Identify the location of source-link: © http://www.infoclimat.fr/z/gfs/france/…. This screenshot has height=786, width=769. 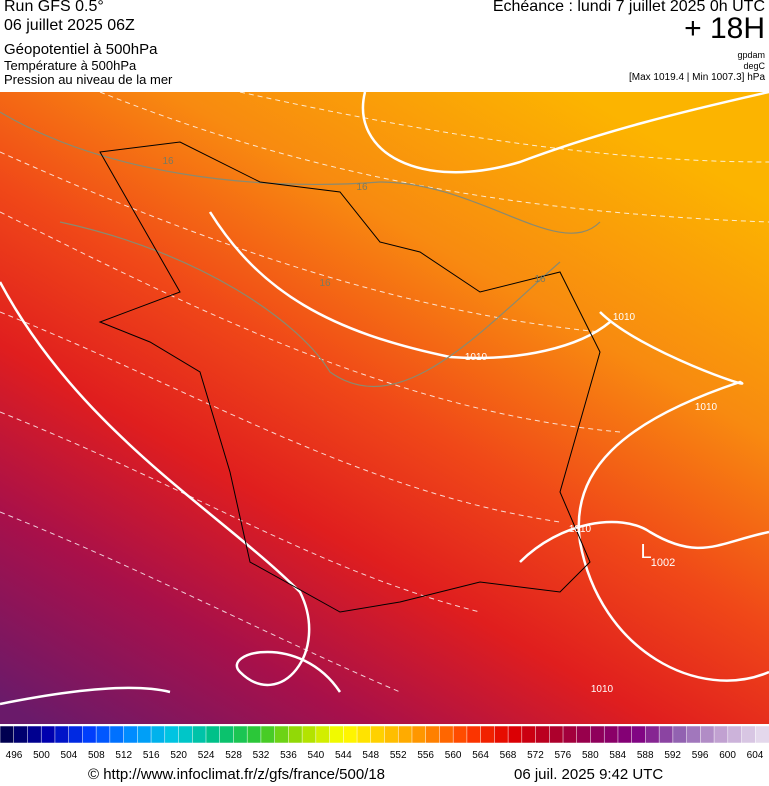
(237, 774).